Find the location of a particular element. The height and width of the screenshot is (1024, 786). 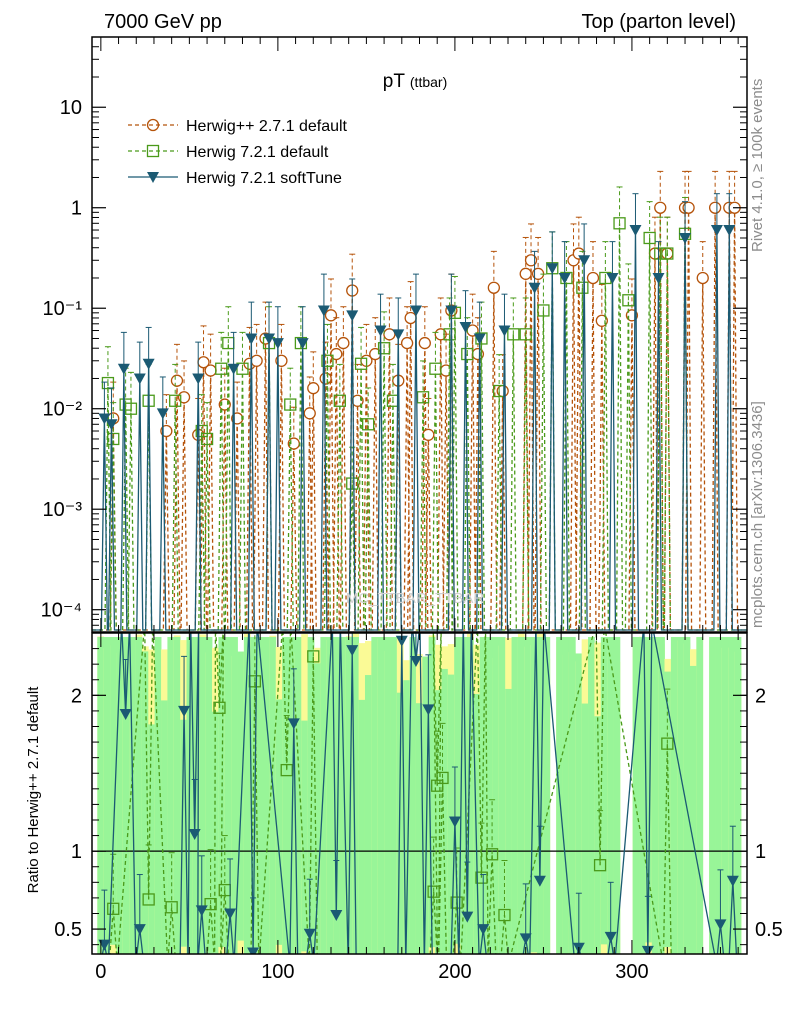

rivet-label: Rivet 4.1.0, ≥ 100k events is located at coordinates (757, 165).